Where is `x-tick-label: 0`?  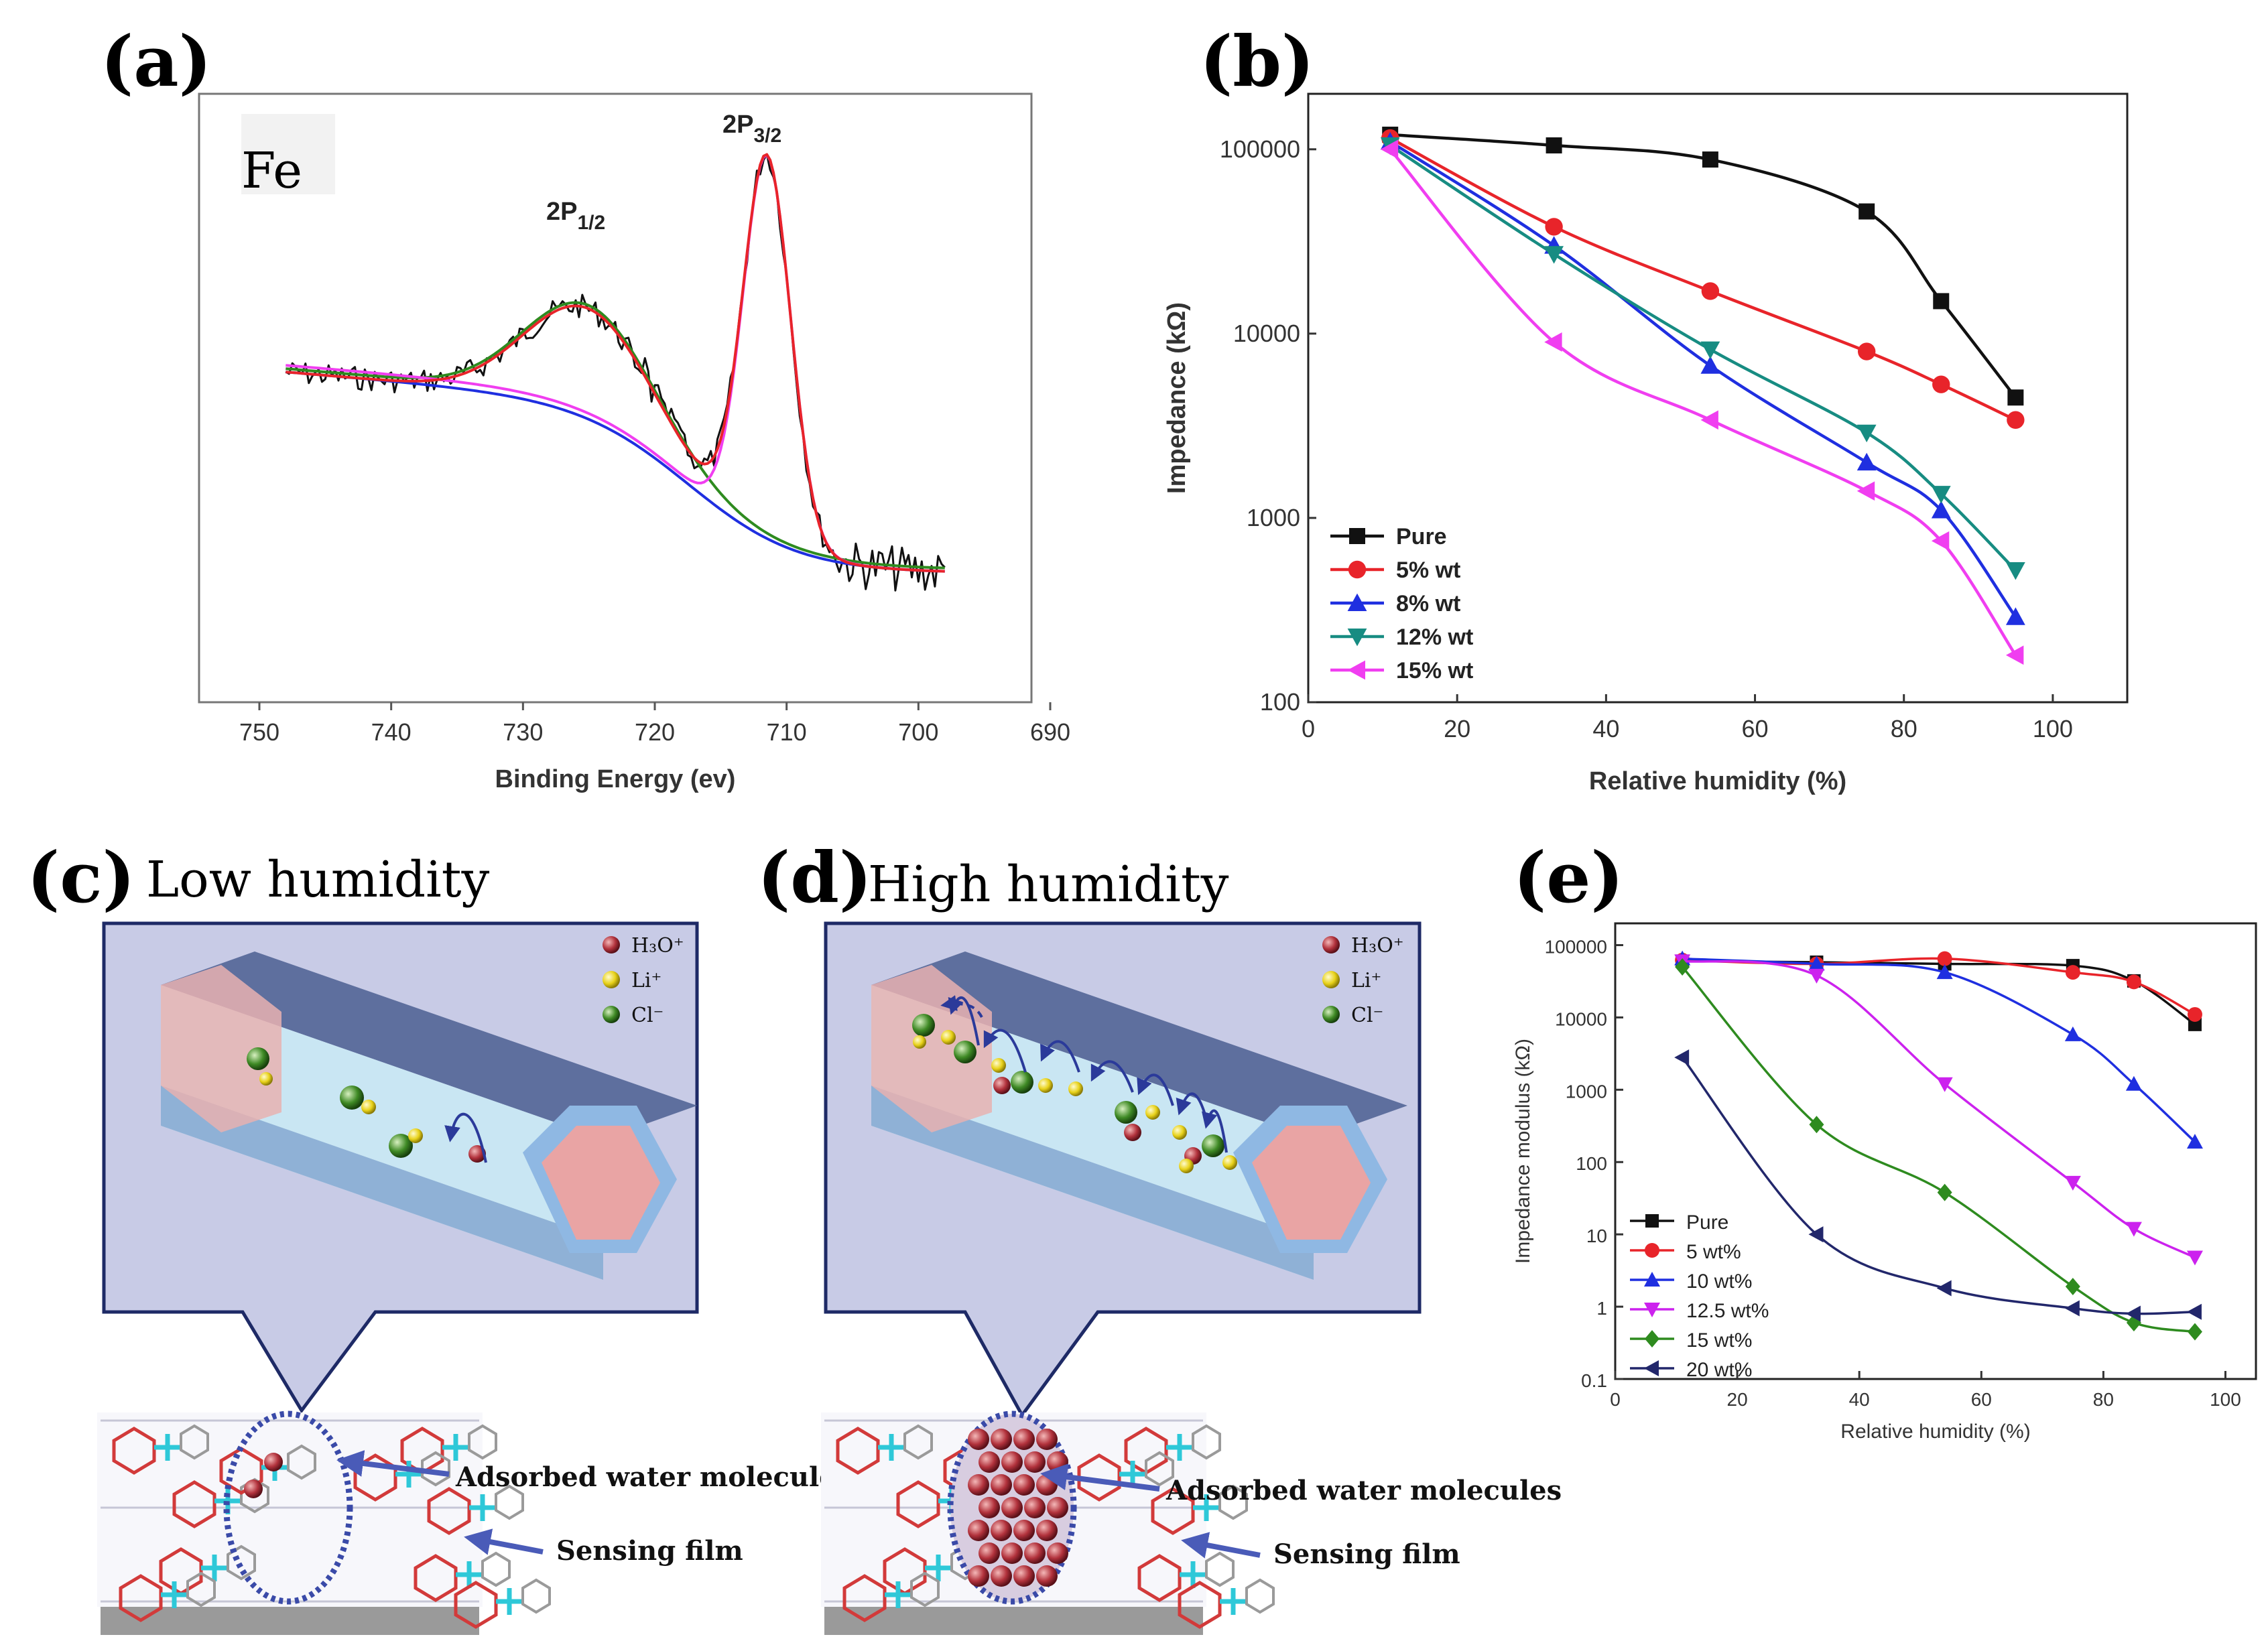
x-tick-label: 0 is located at coordinates (1309, 728).